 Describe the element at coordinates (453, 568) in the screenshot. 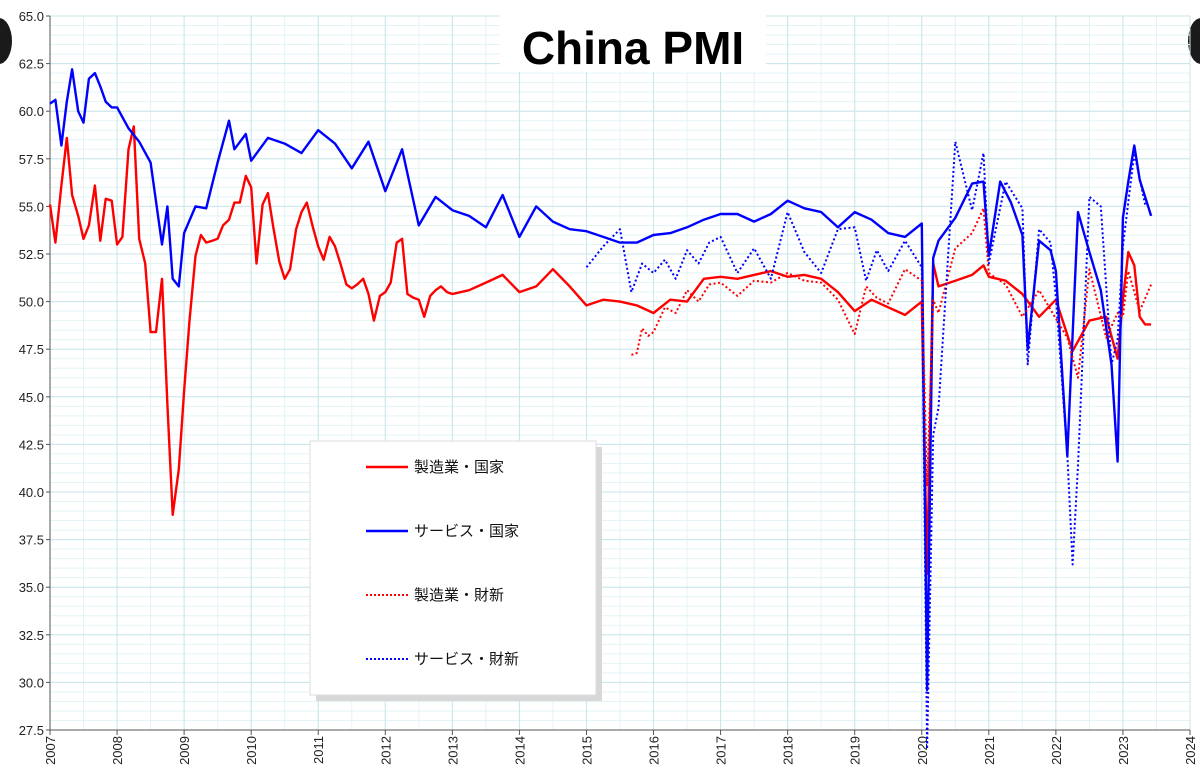

I see `legend-box` at that location.